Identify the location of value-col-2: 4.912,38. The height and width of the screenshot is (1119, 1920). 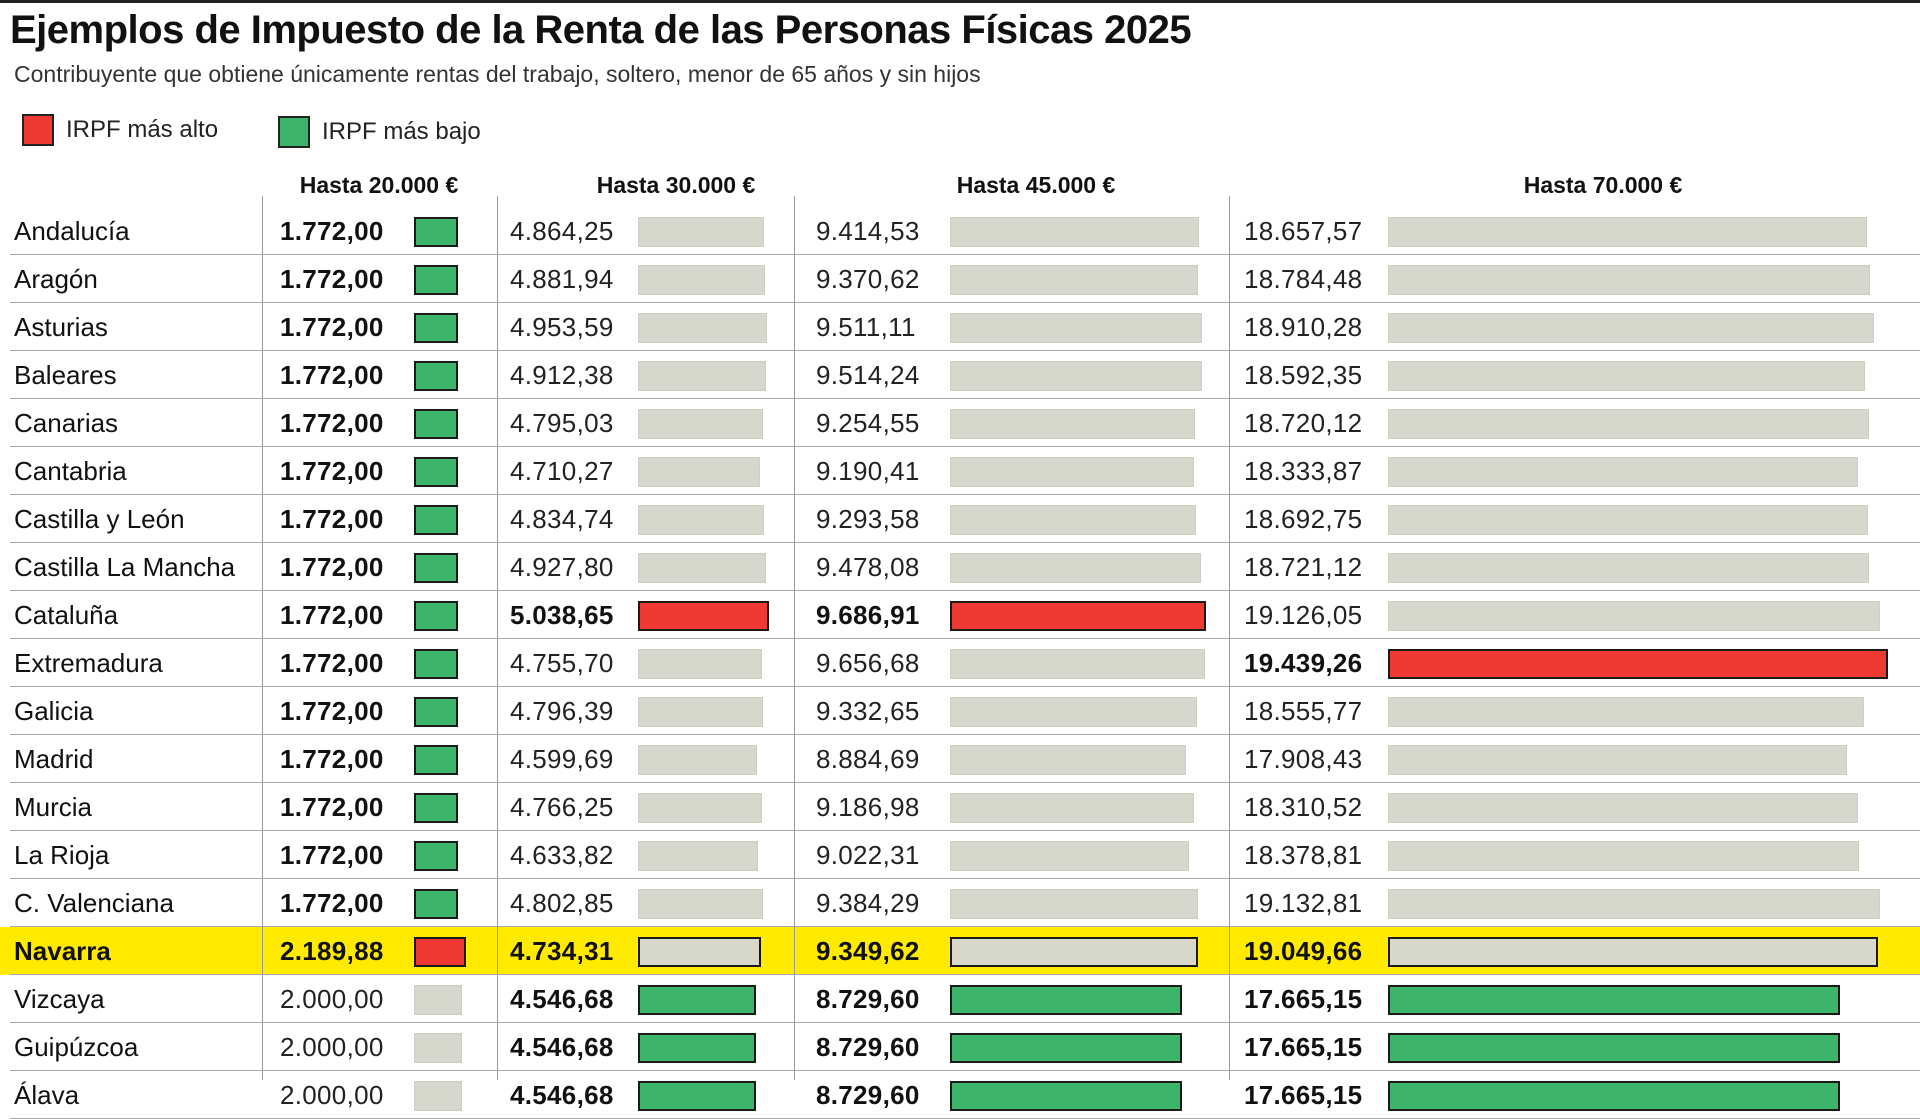
(562, 375).